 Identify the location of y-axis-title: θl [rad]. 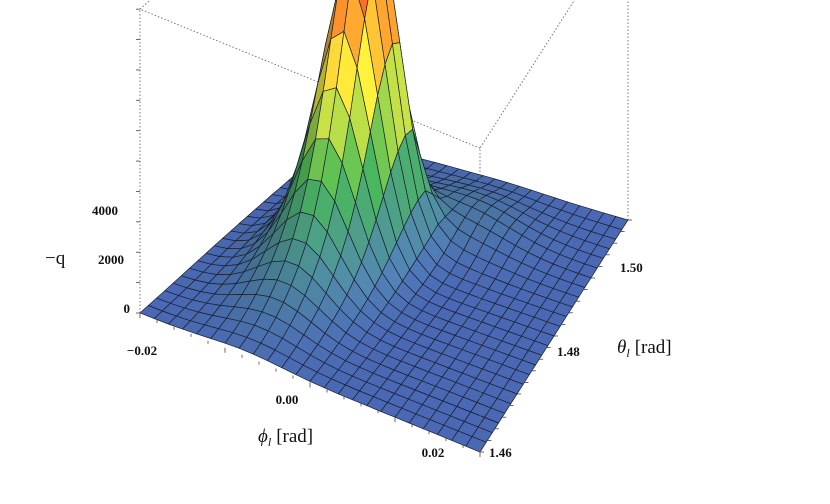
(644, 348).